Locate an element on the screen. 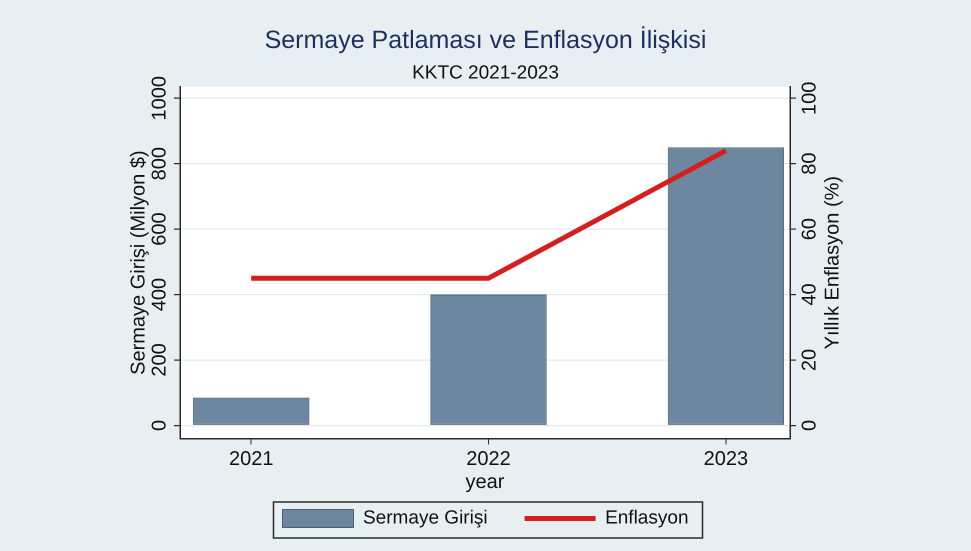  y2-tick-label: 0 is located at coordinates (809, 425).